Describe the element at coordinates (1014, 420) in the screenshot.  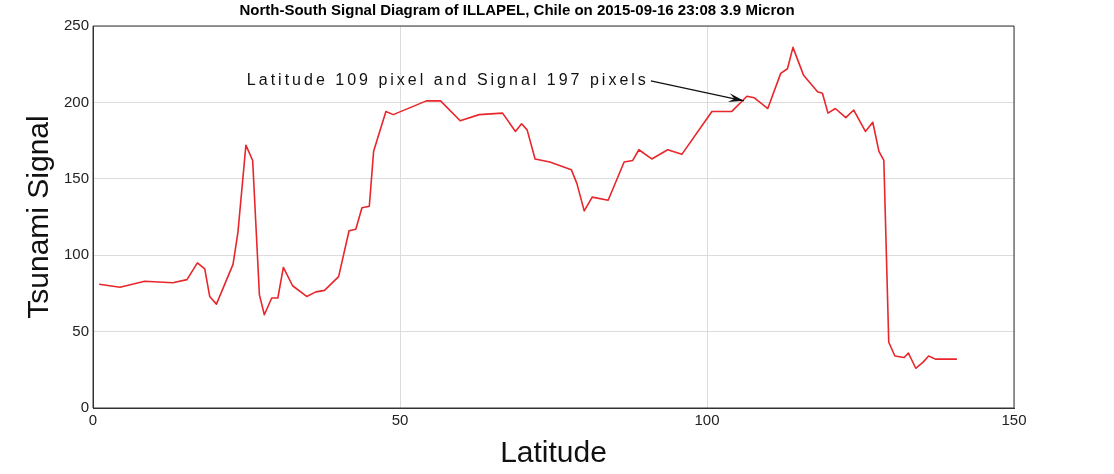
I see `x-tick-label: 150` at that location.